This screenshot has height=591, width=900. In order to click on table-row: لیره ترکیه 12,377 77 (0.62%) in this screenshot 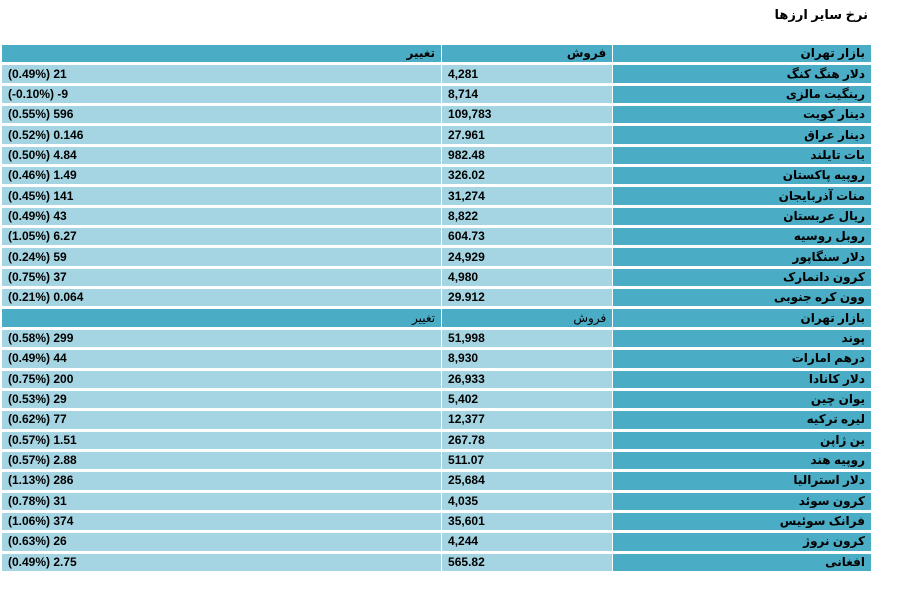, I will do `click(436, 420)`.